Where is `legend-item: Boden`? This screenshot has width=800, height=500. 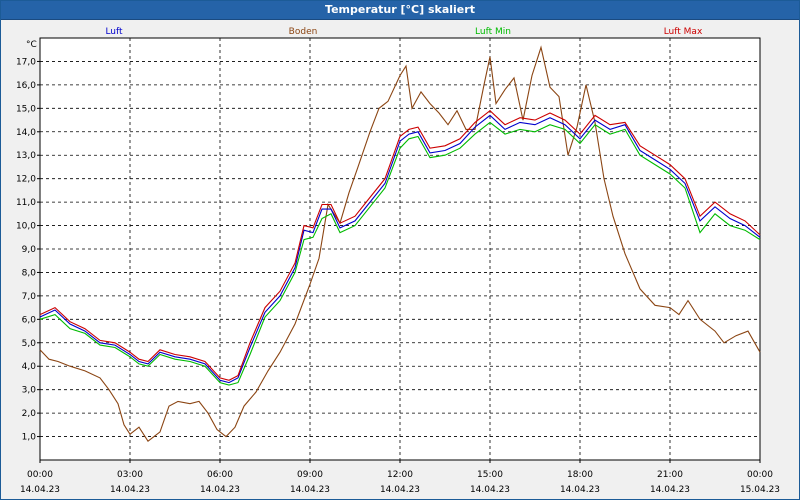 legend-item: Boden is located at coordinates (303, 32).